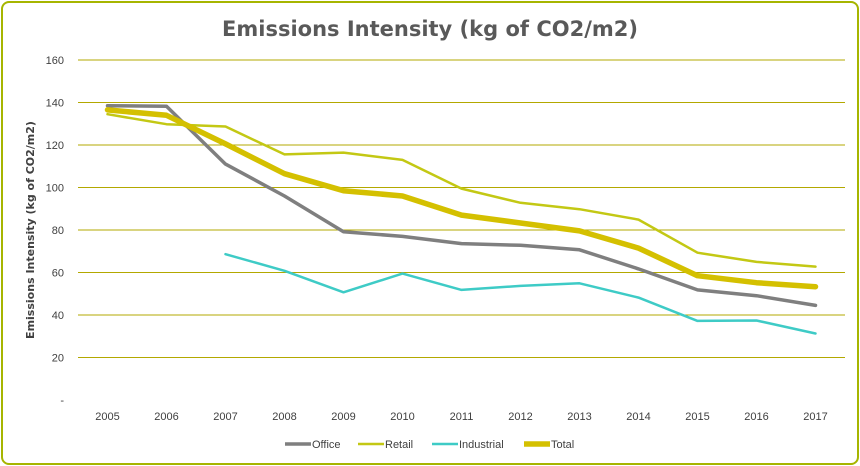 Image resolution: width=860 pixels, height=466 pixels. Describe the element at coordinates (55, 104) in the screenshot. I see `y-tick-label: 140` at that location.